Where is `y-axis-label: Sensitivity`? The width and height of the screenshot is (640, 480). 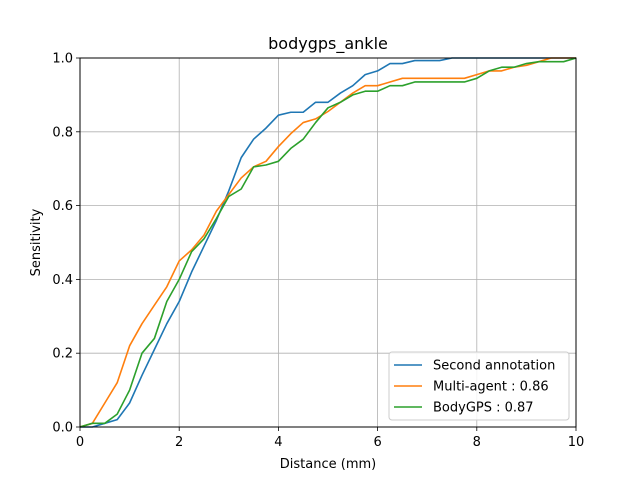 y-axis-label: Sensitivity is located at coordinates (36, 242).